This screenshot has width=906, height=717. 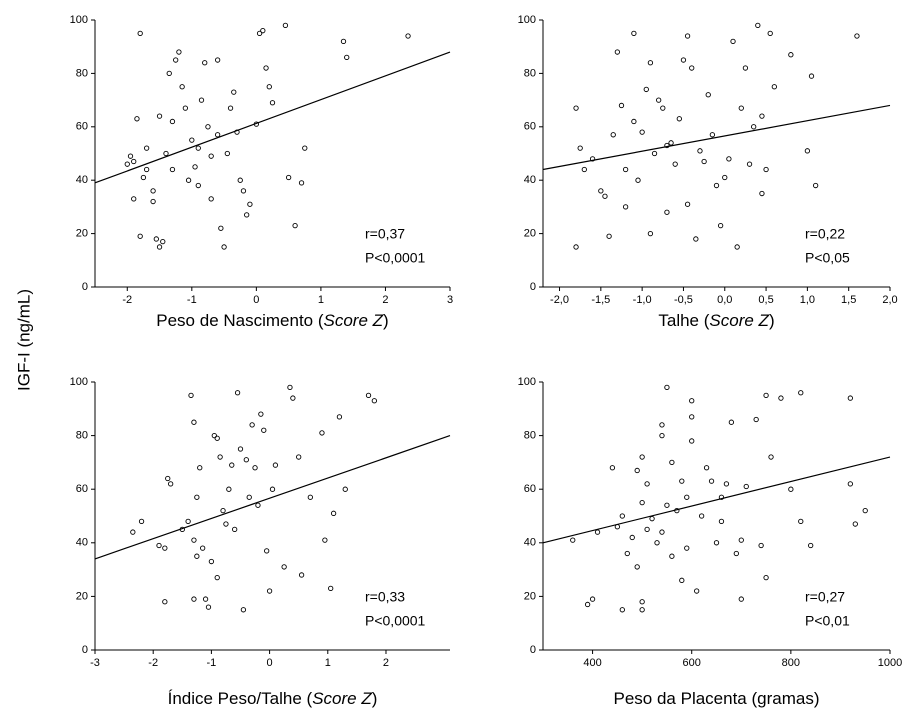 What do you see at coordinates (717, 698) in the screenshot?
I see `x-axis-label-part: Peso da Placenta (gramas)` at bounding box center [717, 698].